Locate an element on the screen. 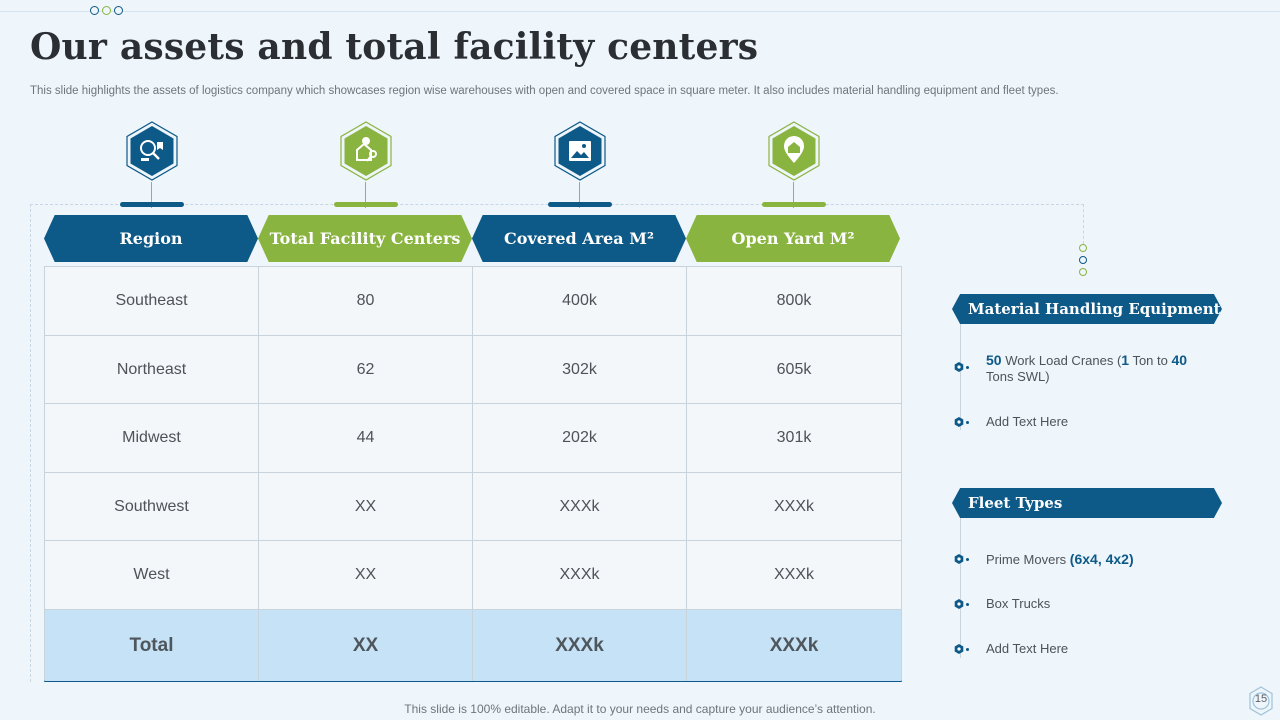  table-total-row: Total XX XXXk XXXk is located at coordinates (473, 645).